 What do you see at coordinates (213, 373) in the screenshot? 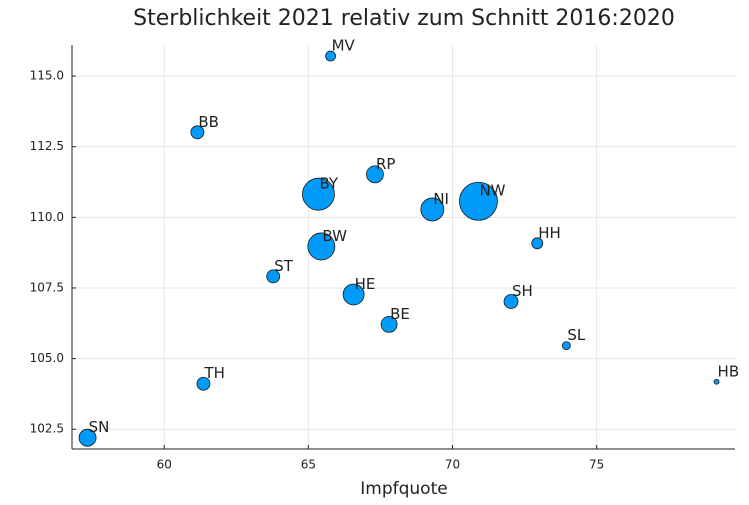
I see `point-label: TH` at bounding box center [213, 373].